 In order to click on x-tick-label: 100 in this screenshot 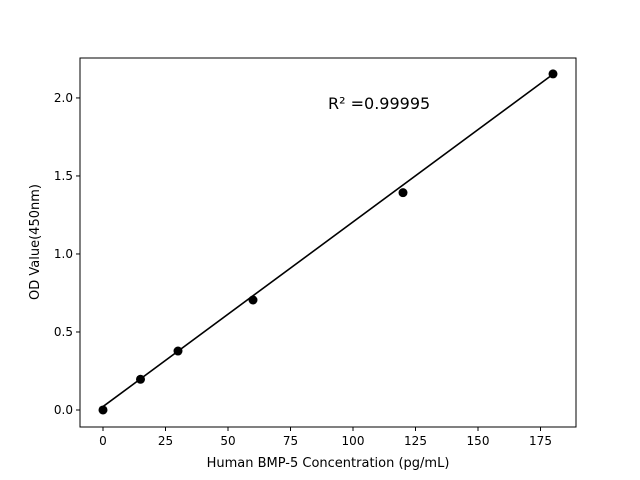, I will do `click(353, 441)`.